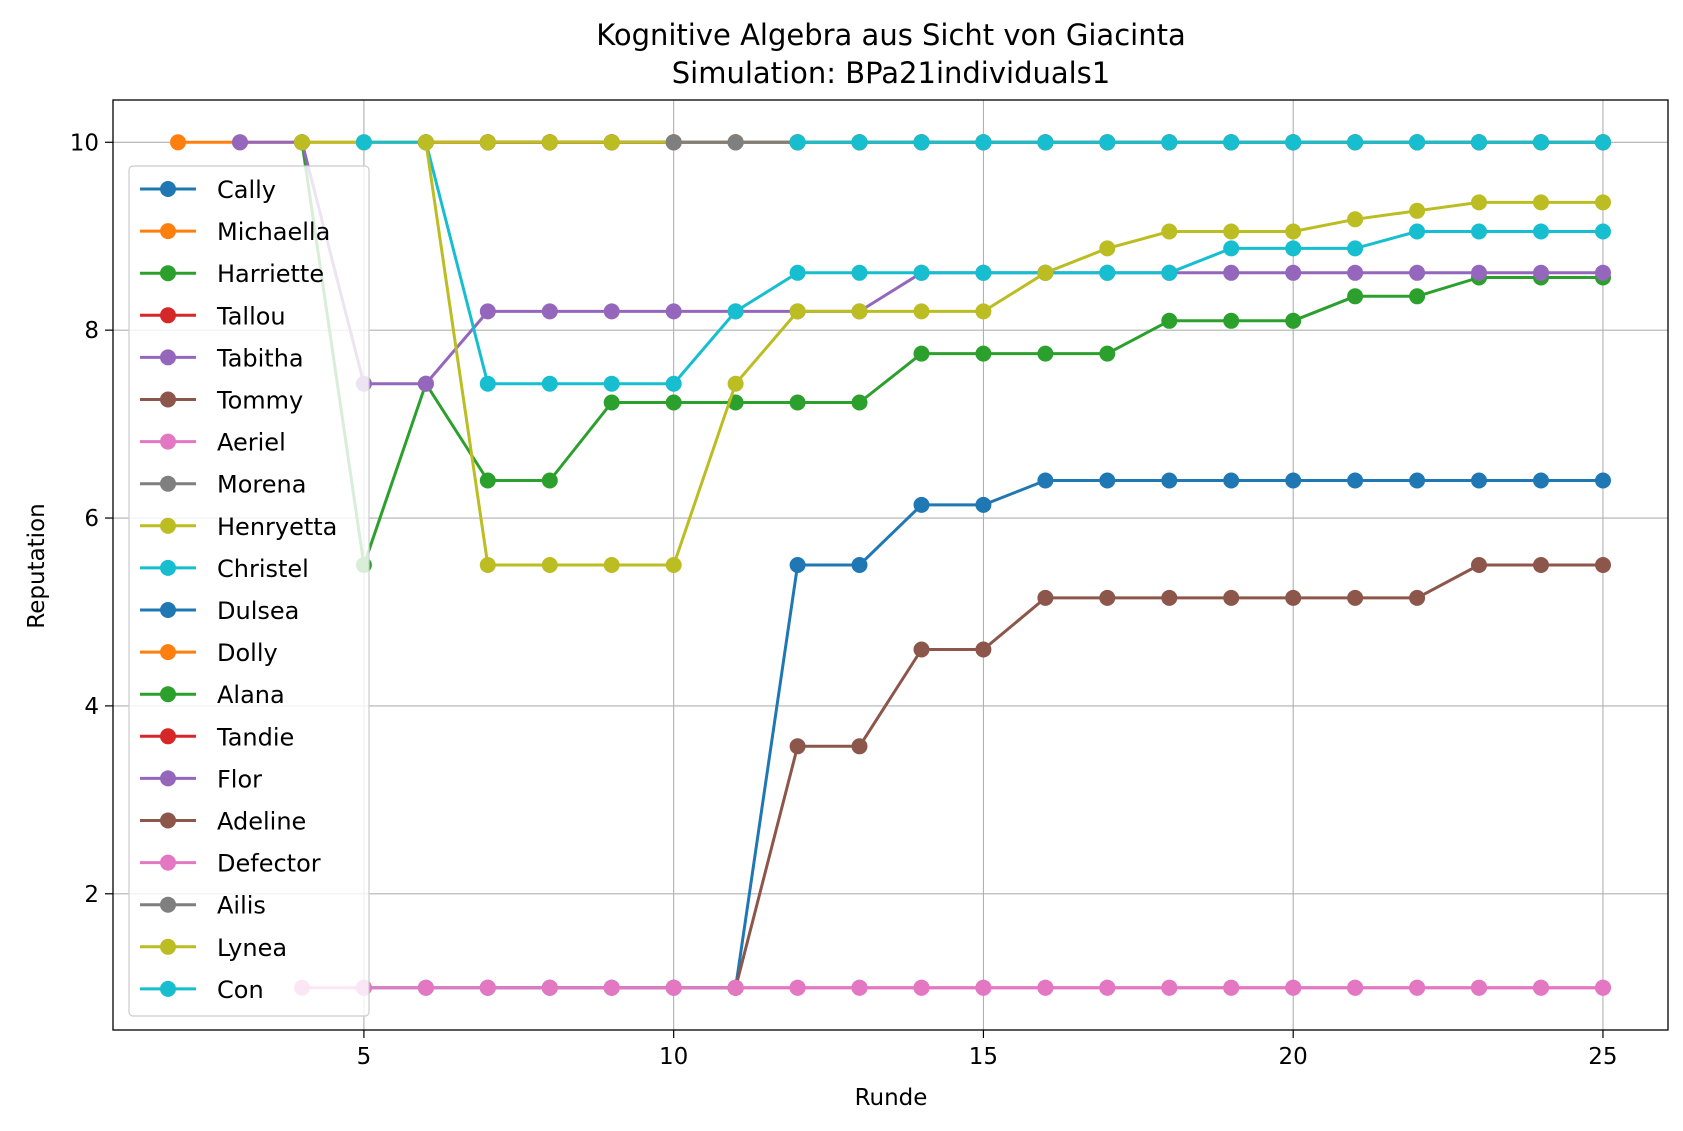 This screenshot has width=1683, height=1131. Describe the element at coordinates (891, 1098) in the screenshot. I see `x-axis-label: Runde` at that location.